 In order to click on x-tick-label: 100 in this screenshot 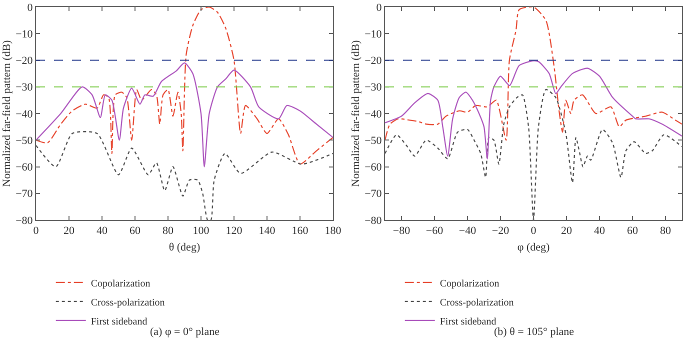, I will do `click(201, 231)`.